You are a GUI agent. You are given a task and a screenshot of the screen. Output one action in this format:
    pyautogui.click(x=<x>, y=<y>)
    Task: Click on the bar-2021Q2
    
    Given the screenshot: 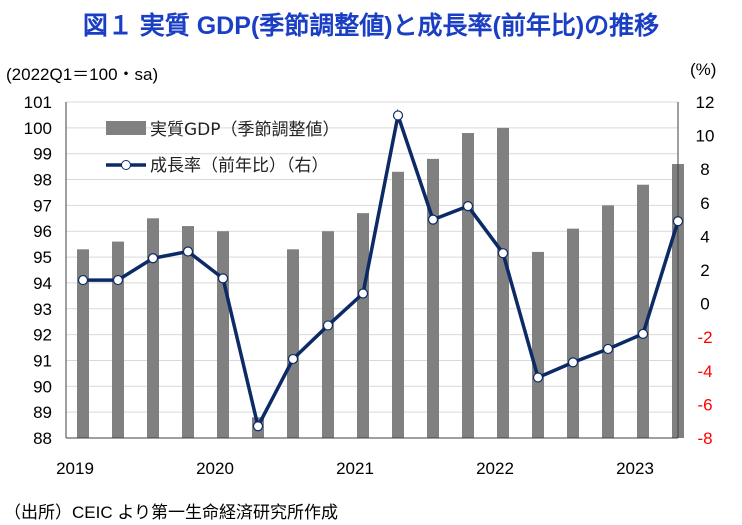 What is the action you would take?
    pyautogui.click(x=398, y=305)
    